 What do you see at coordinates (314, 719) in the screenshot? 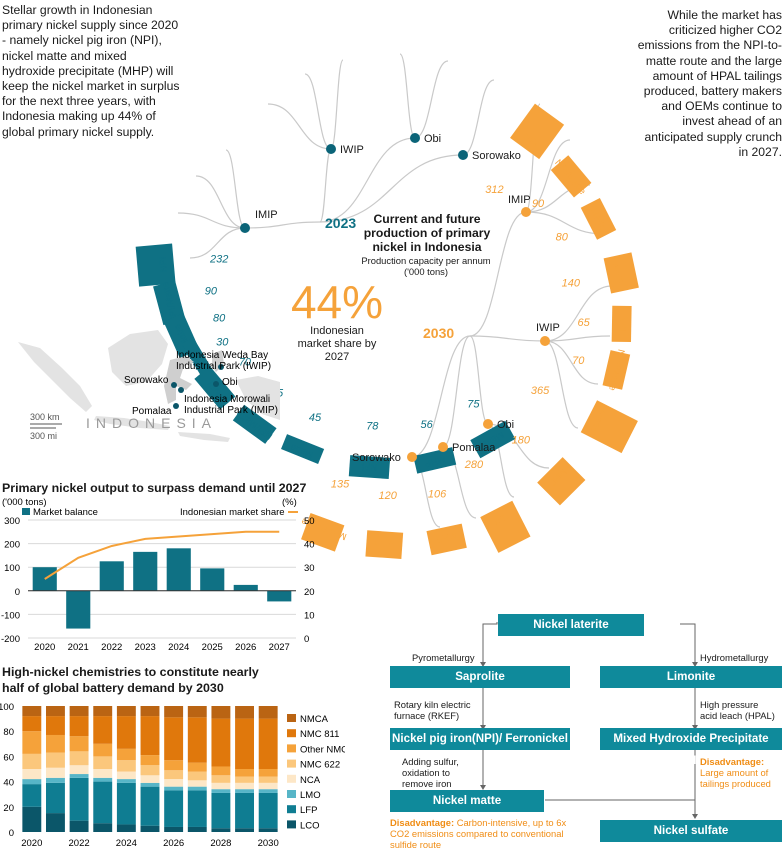
I see `chart2-legend-label: NMCA` at bounding box center [314, 719].